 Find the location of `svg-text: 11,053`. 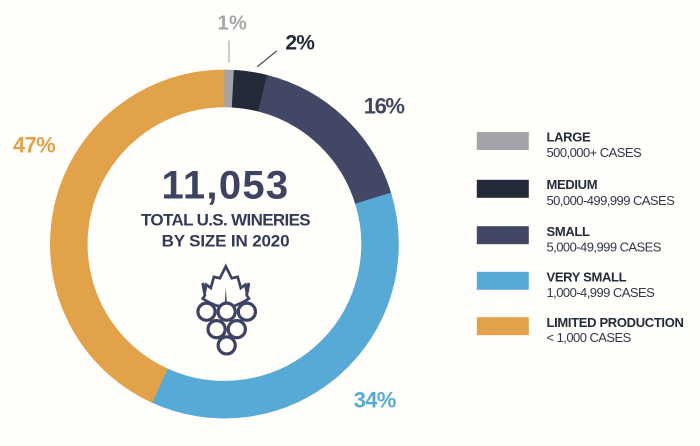

svg-text: 11,053 is located at coordinates (226, 186).